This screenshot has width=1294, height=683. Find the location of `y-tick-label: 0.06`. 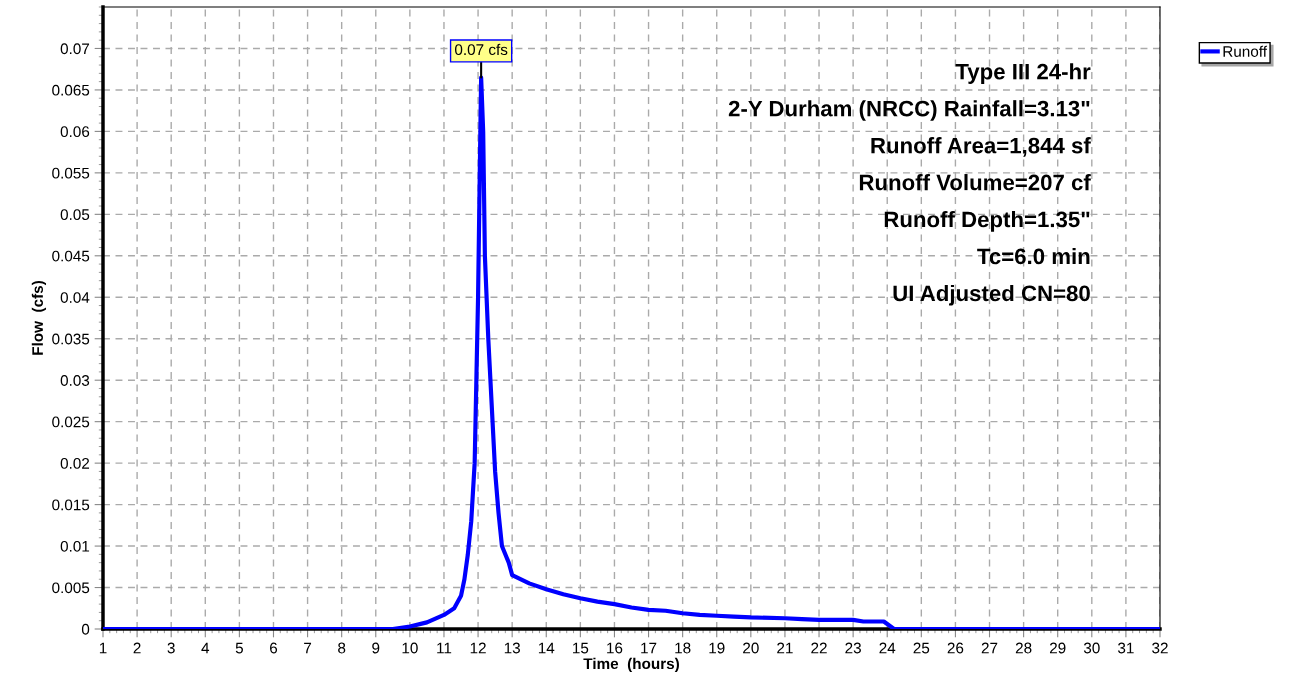

y-tick-label: 0.06 is located at coordinates (75, 132).